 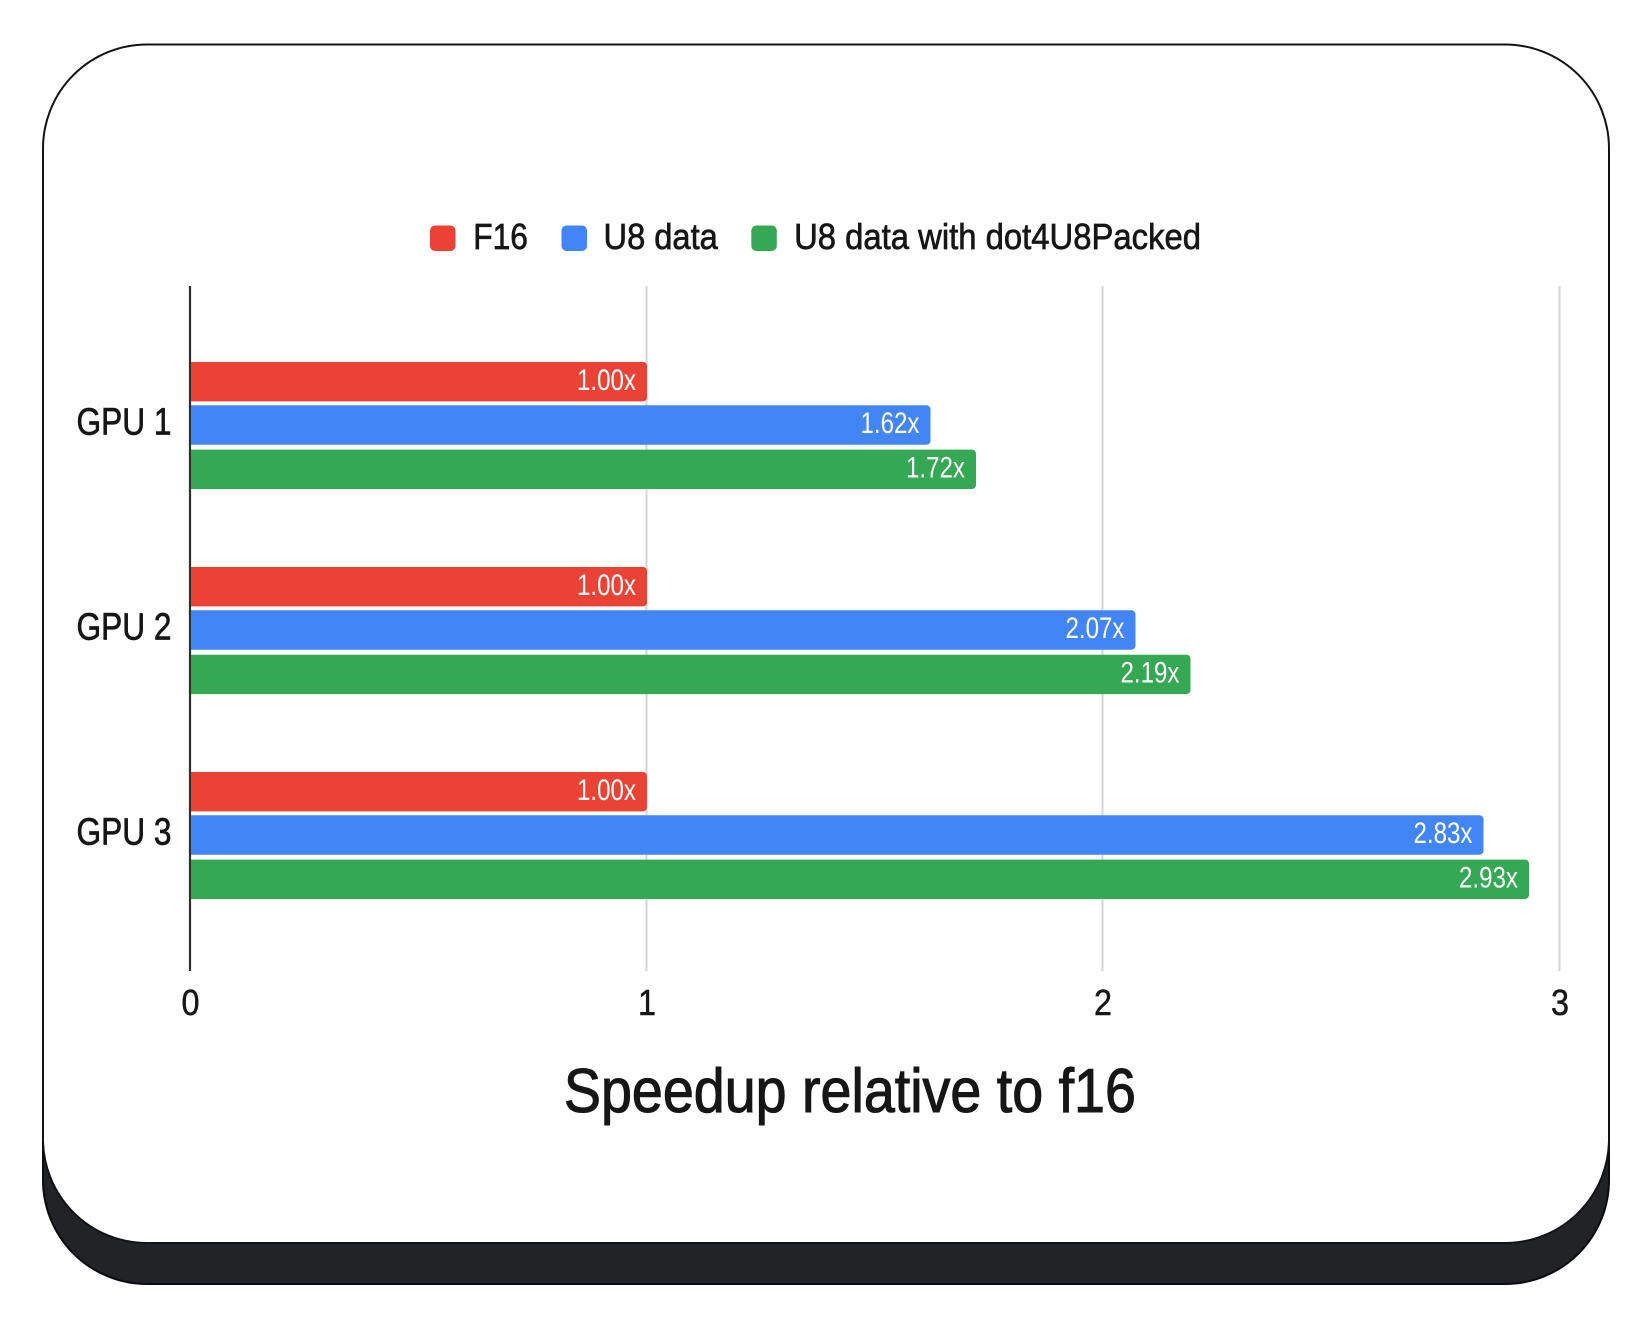 What do you see at coordinates (1560, 1002) in the screenshot?
I see `svg-text: 3` at bounding box center [1560, 1002].